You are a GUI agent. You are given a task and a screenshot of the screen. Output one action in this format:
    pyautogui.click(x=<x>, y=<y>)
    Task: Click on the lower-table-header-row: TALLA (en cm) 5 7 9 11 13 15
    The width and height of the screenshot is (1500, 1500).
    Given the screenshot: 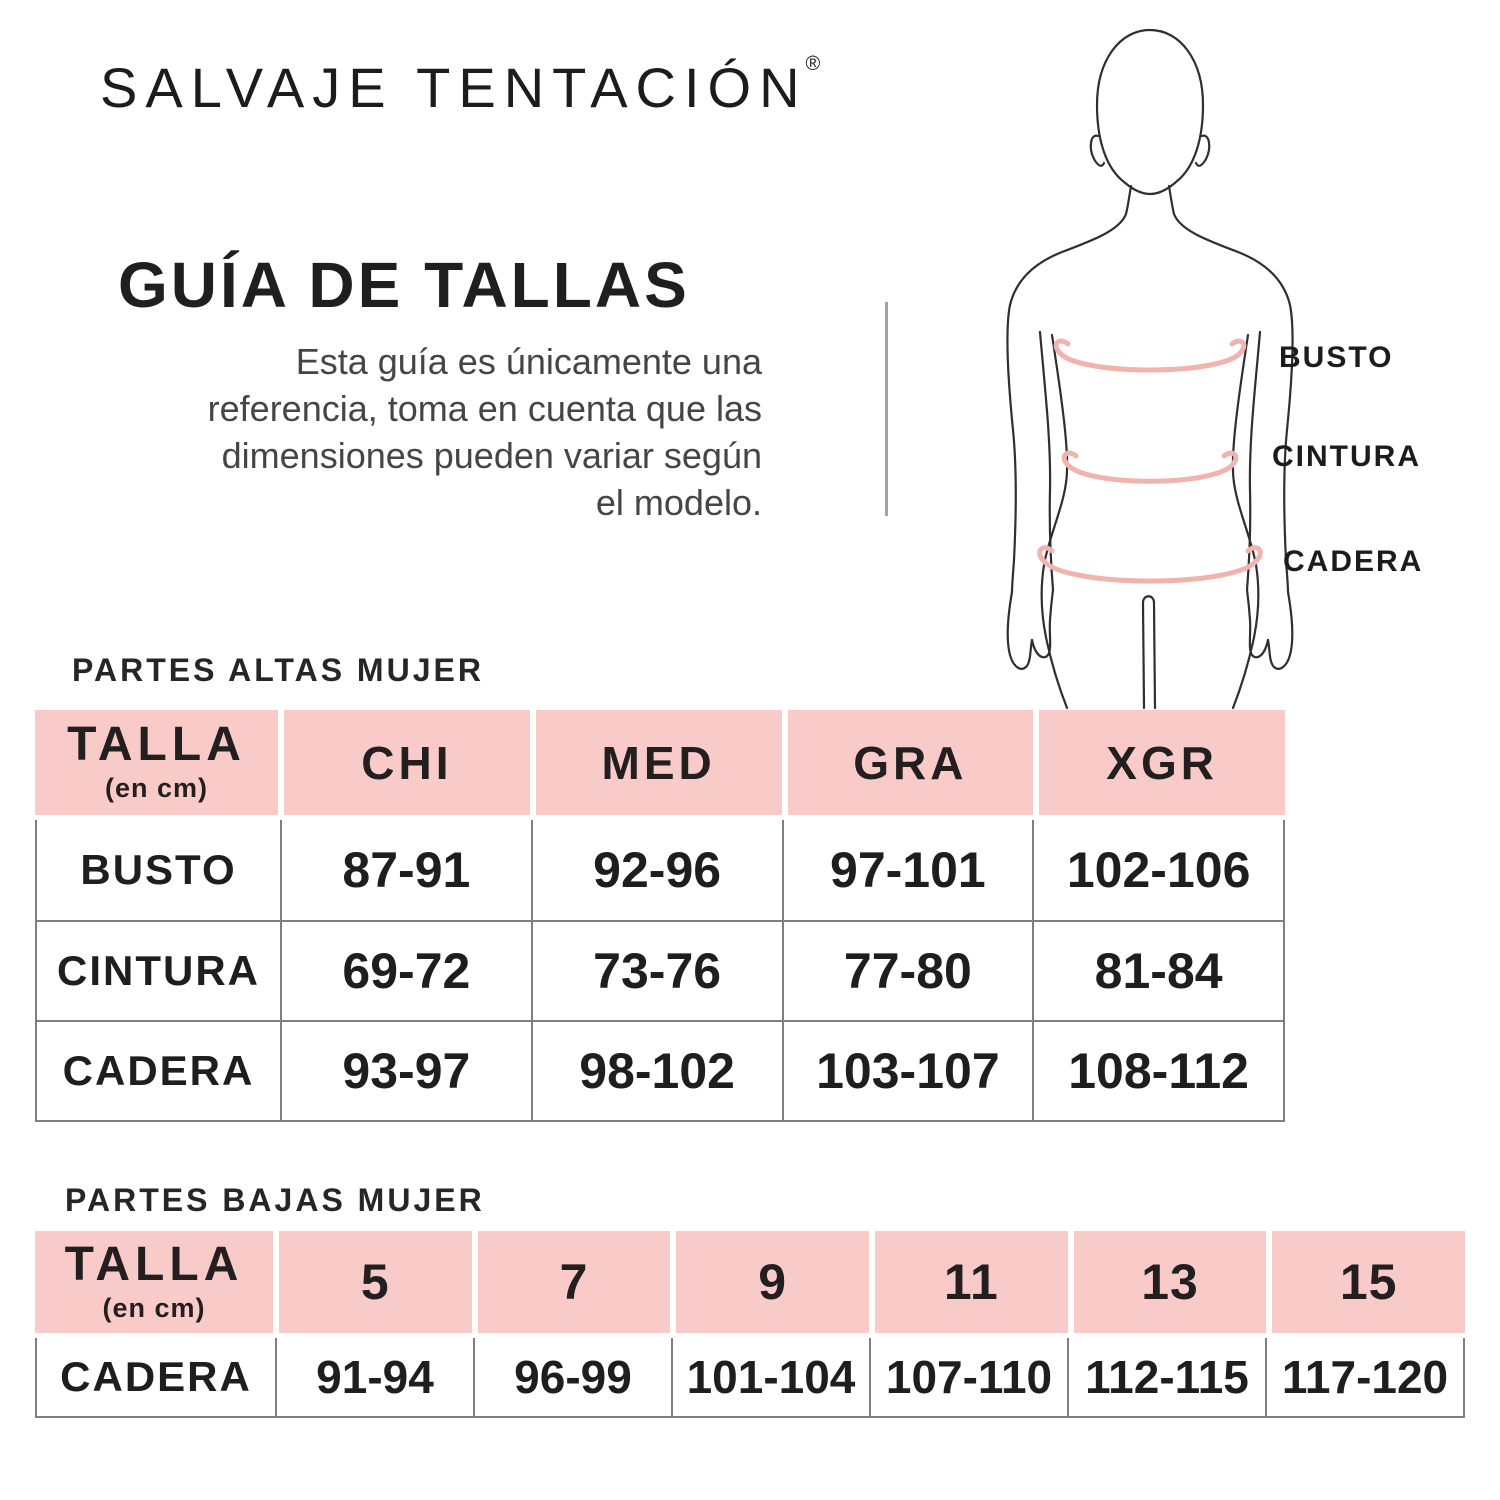 What is the action you would take?
    pyautogui.click(x=750, y=1282)
    